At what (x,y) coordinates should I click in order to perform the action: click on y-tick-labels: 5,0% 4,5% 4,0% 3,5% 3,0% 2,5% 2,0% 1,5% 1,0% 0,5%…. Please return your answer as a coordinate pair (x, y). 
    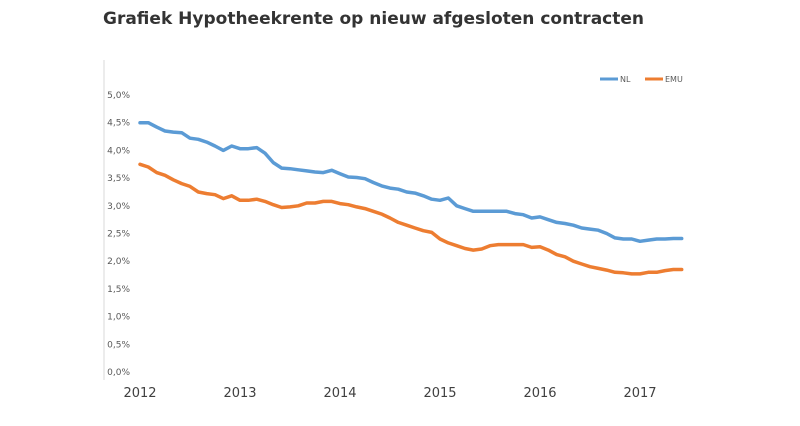
    Looking at the image, I should click on (118, 234).